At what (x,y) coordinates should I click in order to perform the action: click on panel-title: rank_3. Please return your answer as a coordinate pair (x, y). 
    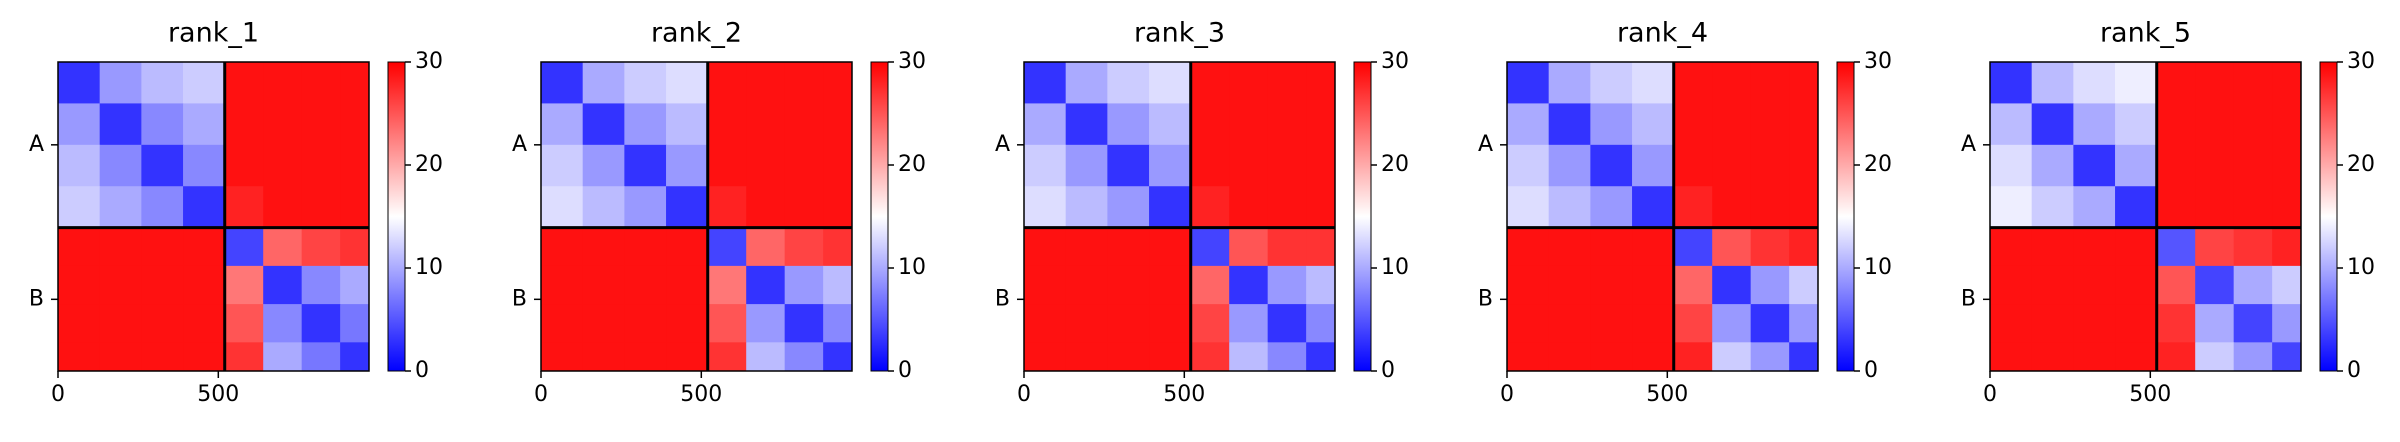
    Looking at the image, I should click on (1179, 33).